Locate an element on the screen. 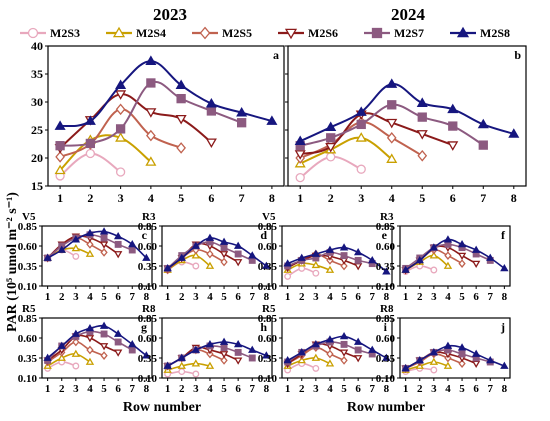 The image size is (550, 421). x-axis-label-left: Row number is located at coordinates (162, 407).